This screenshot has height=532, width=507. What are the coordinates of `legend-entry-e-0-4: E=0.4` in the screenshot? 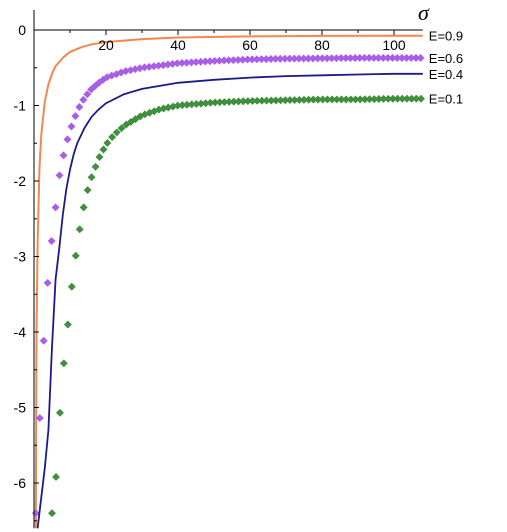 It's located at (446, 74).